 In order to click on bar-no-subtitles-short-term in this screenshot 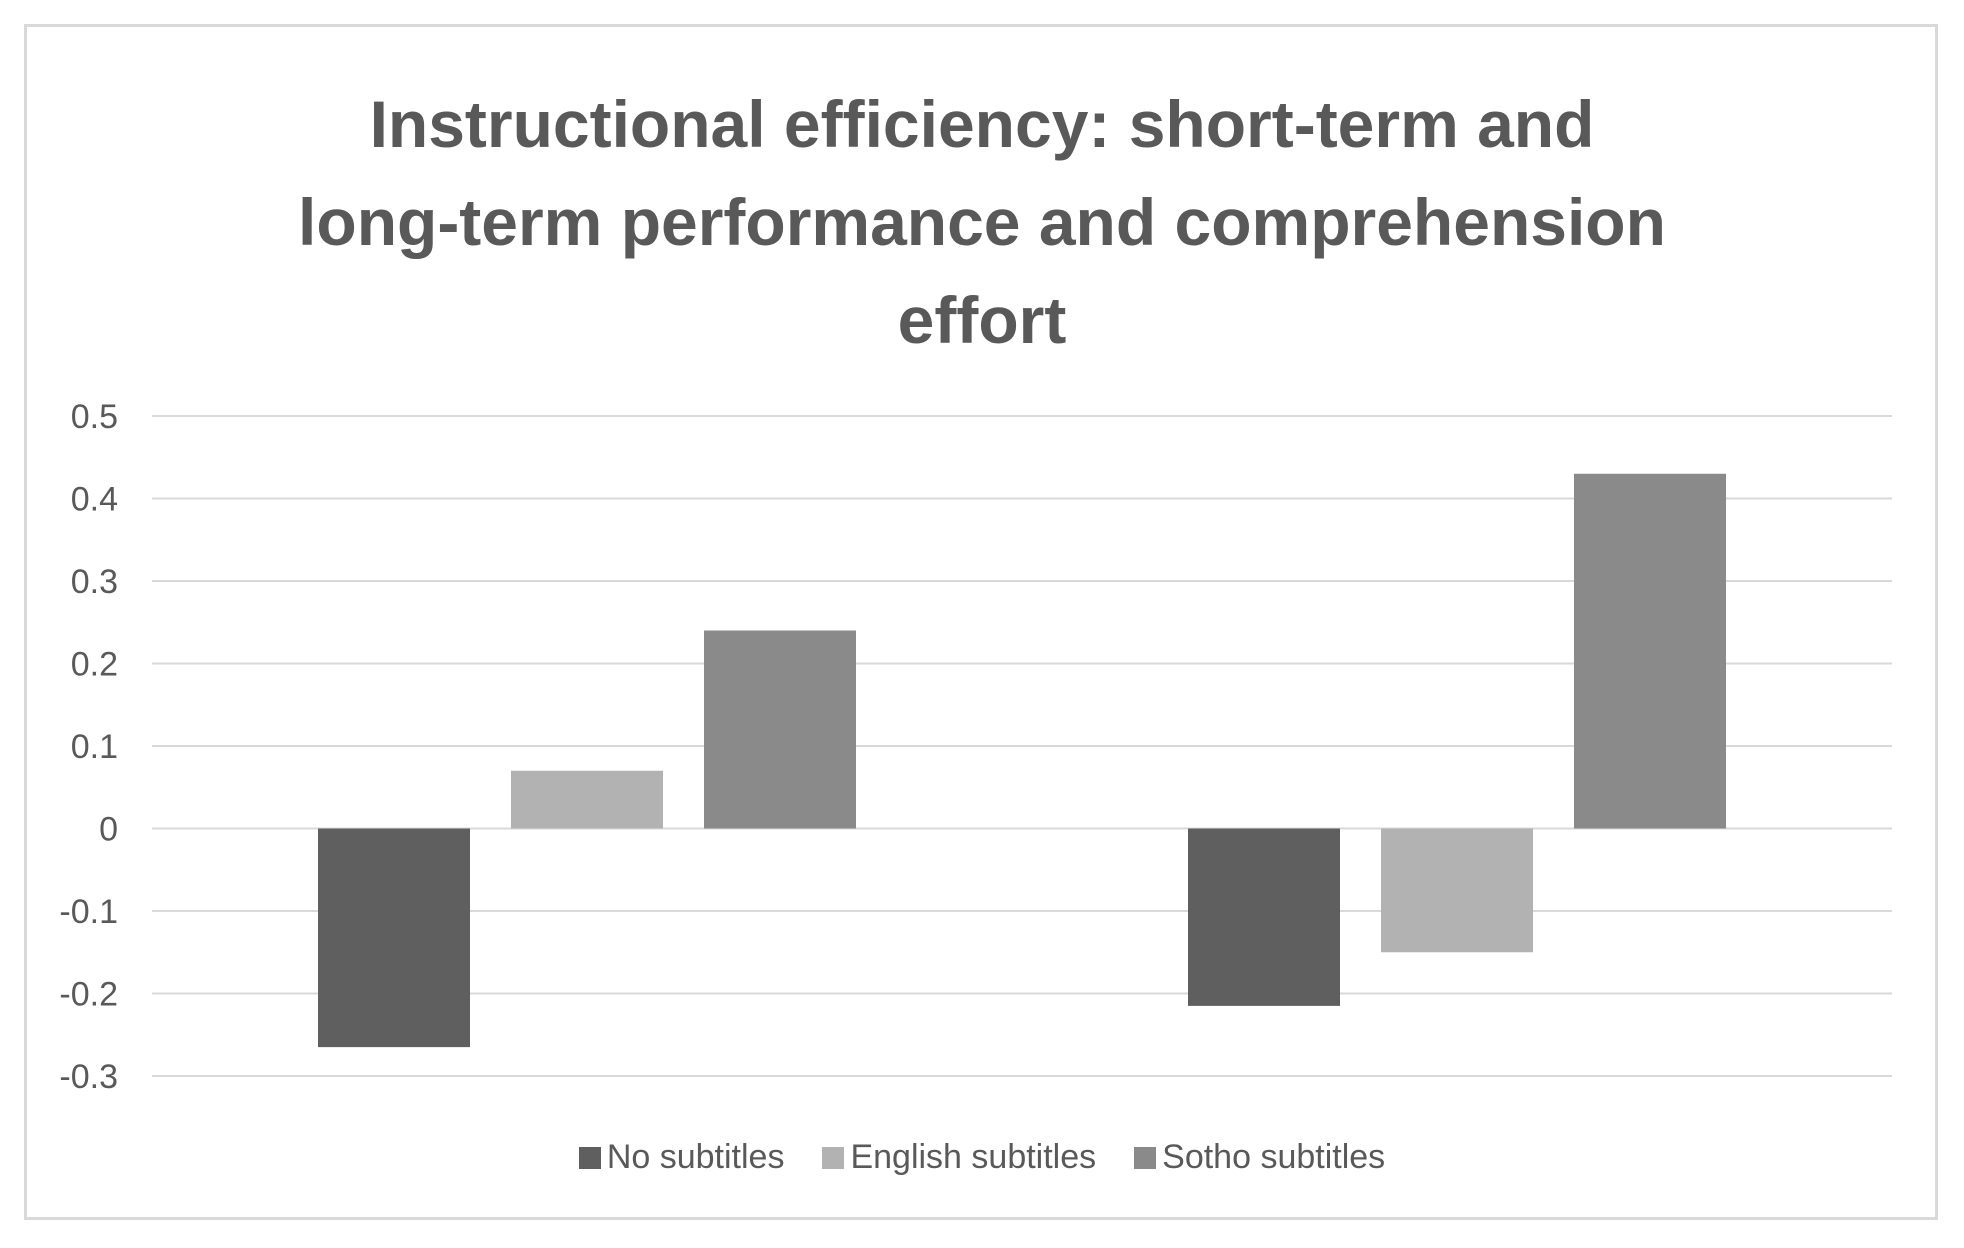, I will do `click(394, 938)`.